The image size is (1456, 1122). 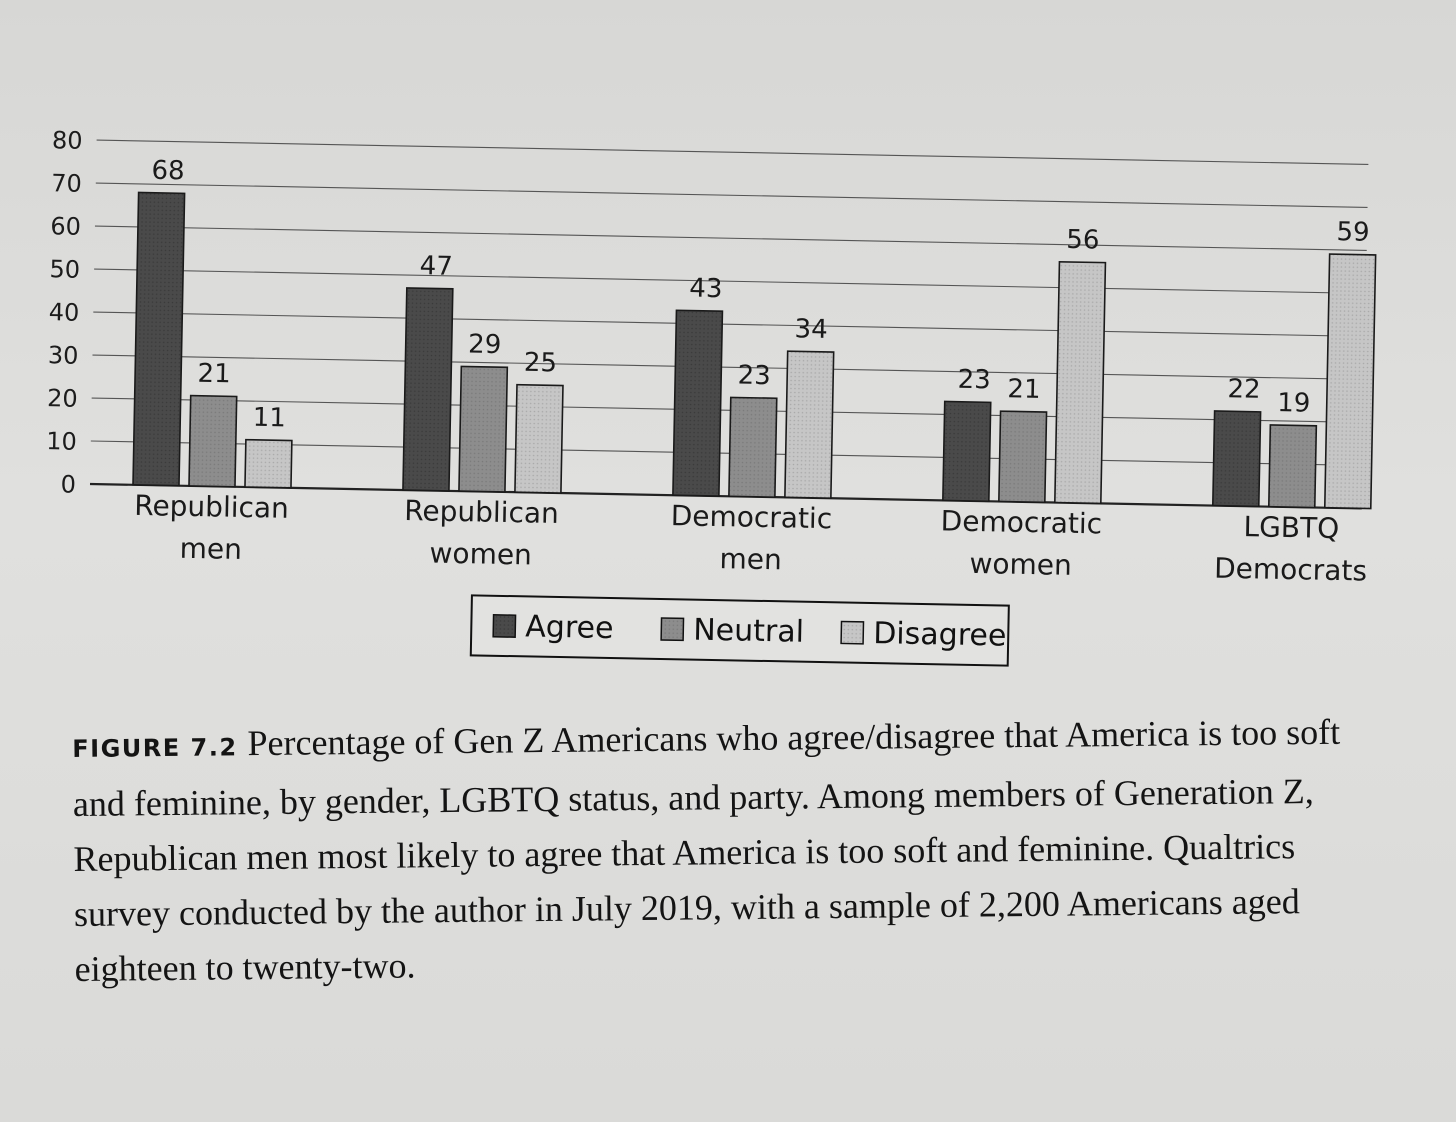 What do you see at coordinates (67, 140) in the screenshot?
I see `y-tick-label: 80` at bounding box center [67, 140].